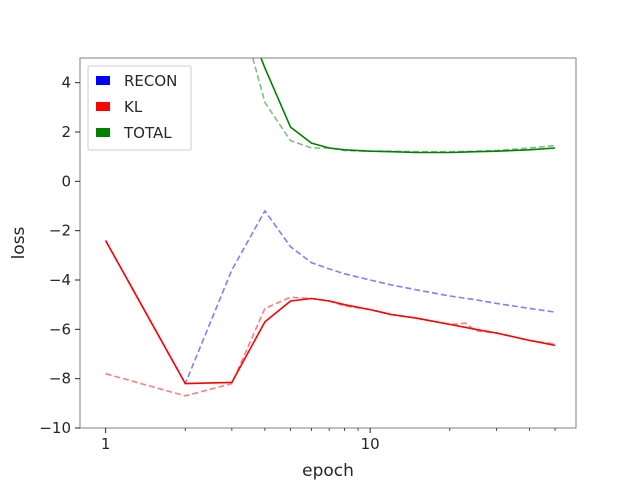 This screenshot has height=480, width=640. What do you see at coordinates (370, 444) in the screenshot?
I see `x-tick-label: 10` at bounding box center [370, 444].